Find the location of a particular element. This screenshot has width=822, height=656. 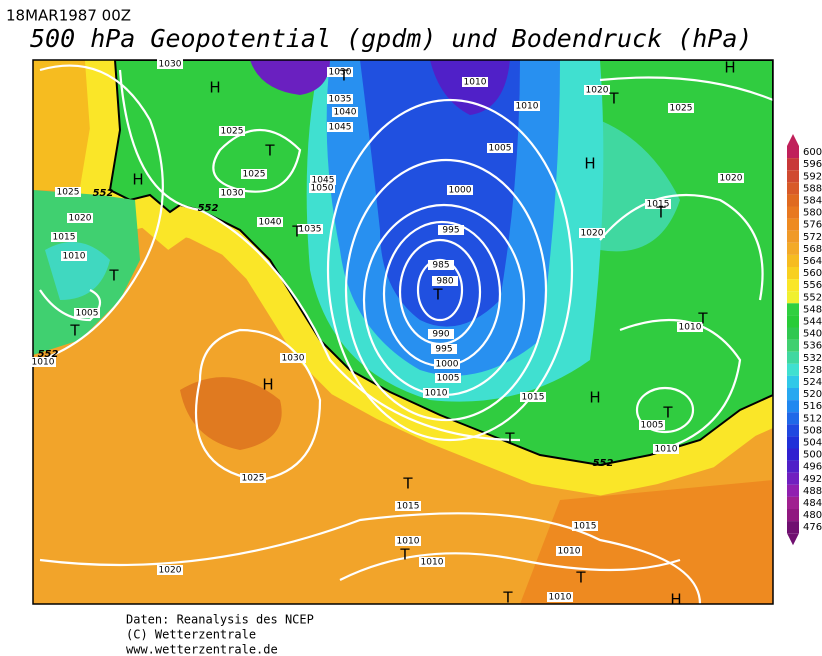

isobar-label: 990 is located at coordinates (440, 335).